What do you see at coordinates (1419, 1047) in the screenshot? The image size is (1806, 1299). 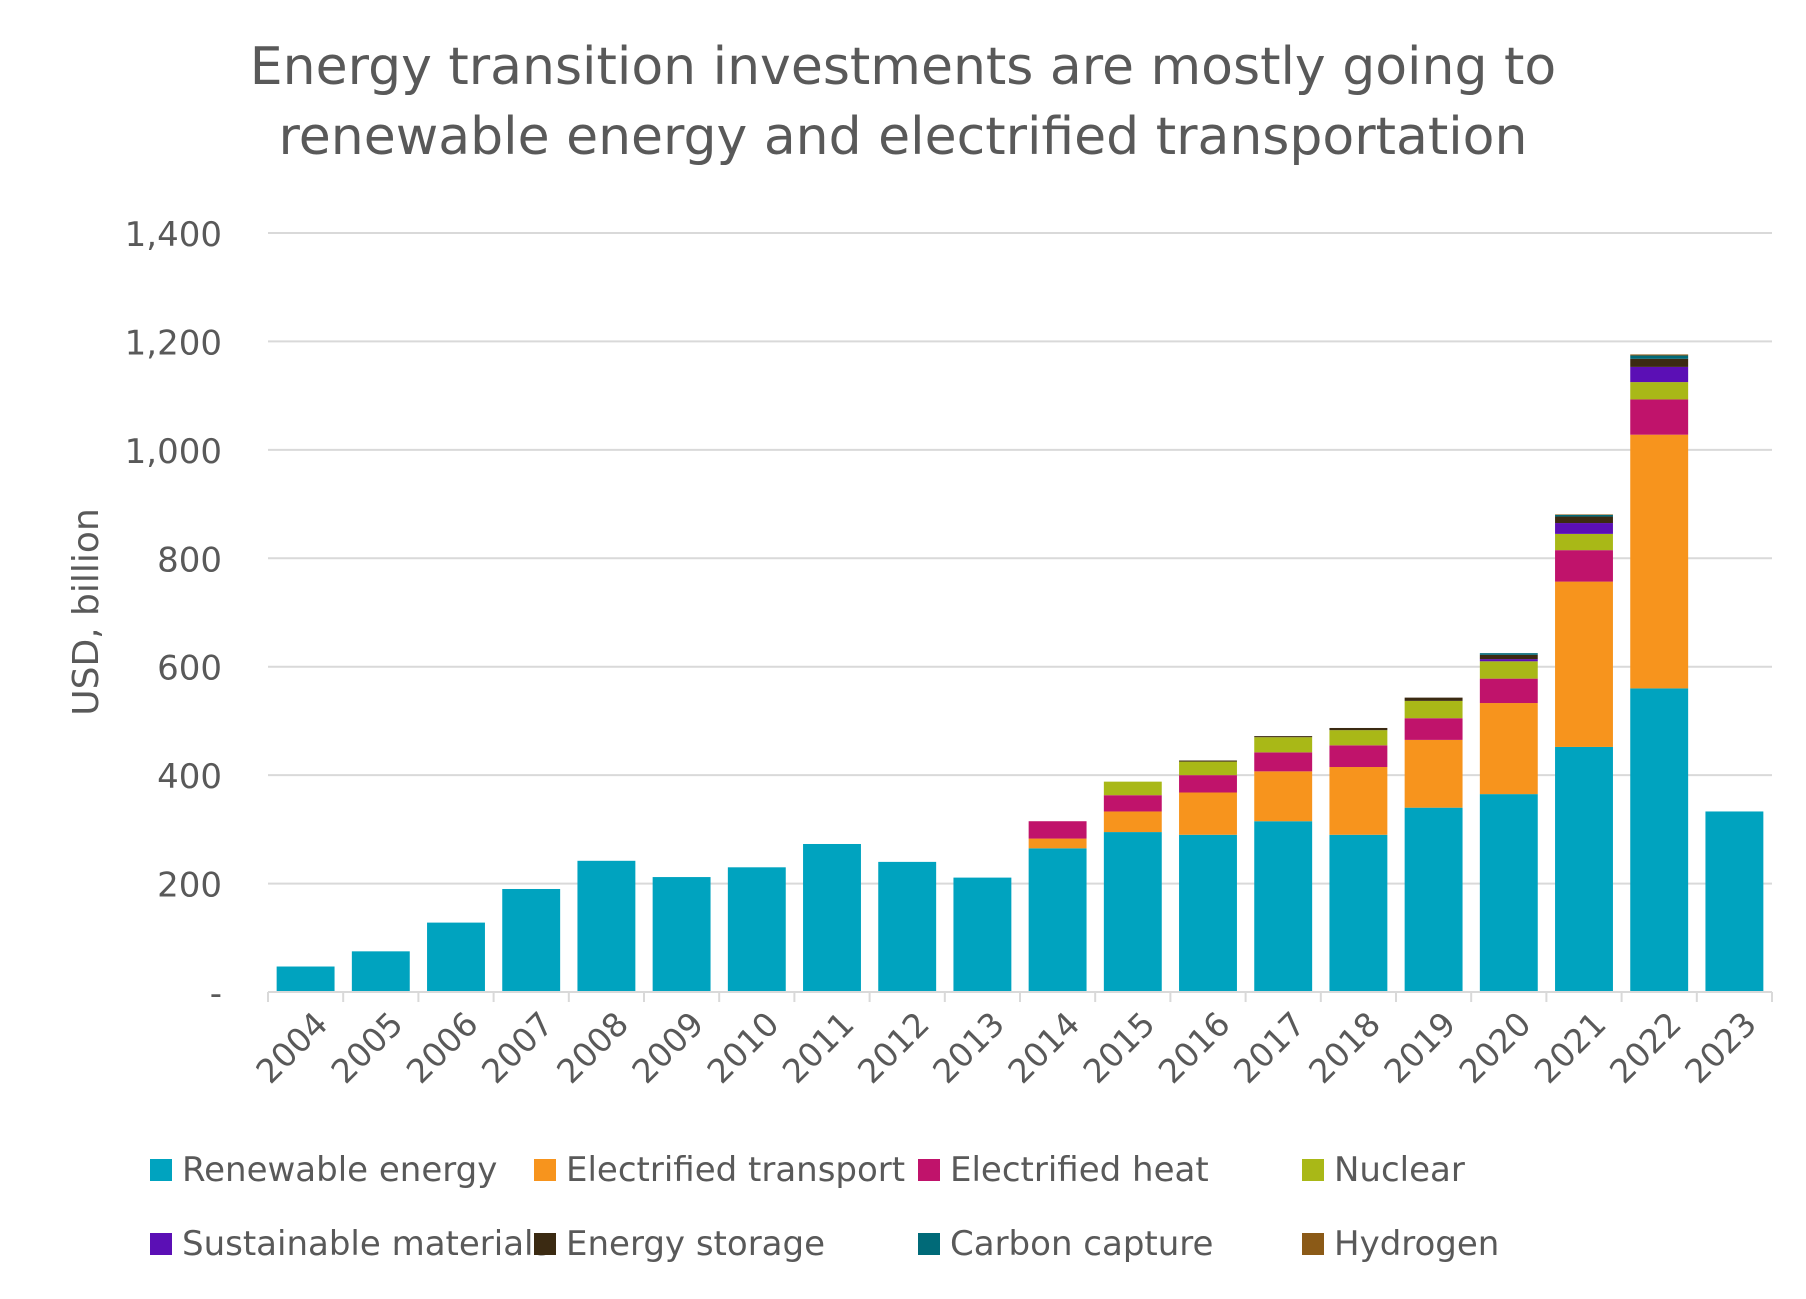 I see `x-tick-label: 2019` at bounding box center [1419, 1047].